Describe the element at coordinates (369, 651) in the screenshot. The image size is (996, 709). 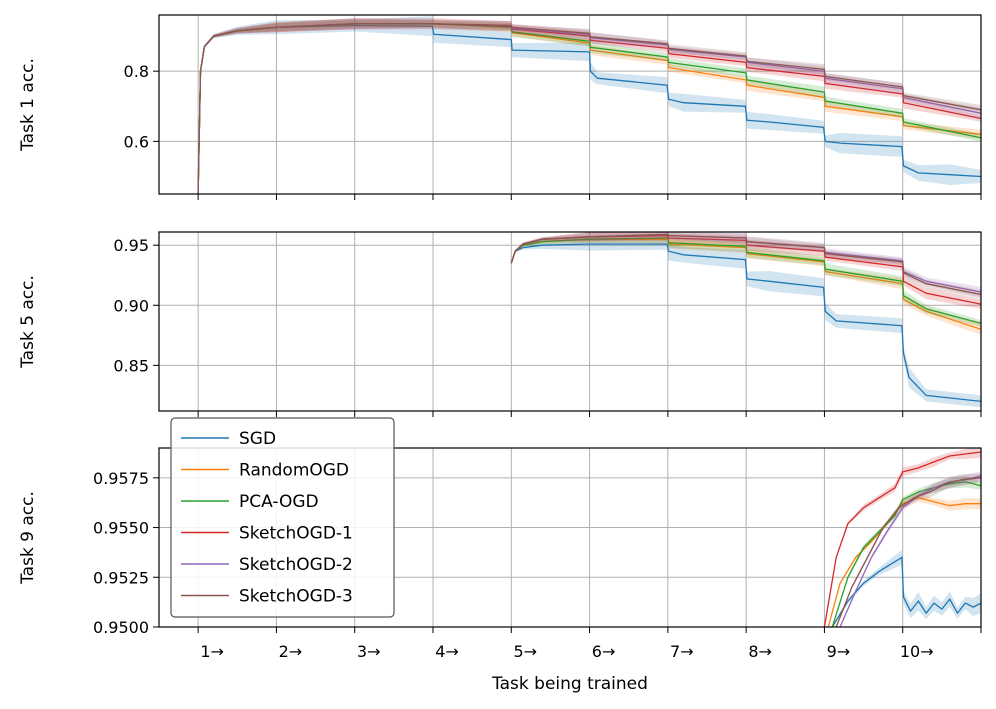
I see `x-tick-label: 3→` at that location.